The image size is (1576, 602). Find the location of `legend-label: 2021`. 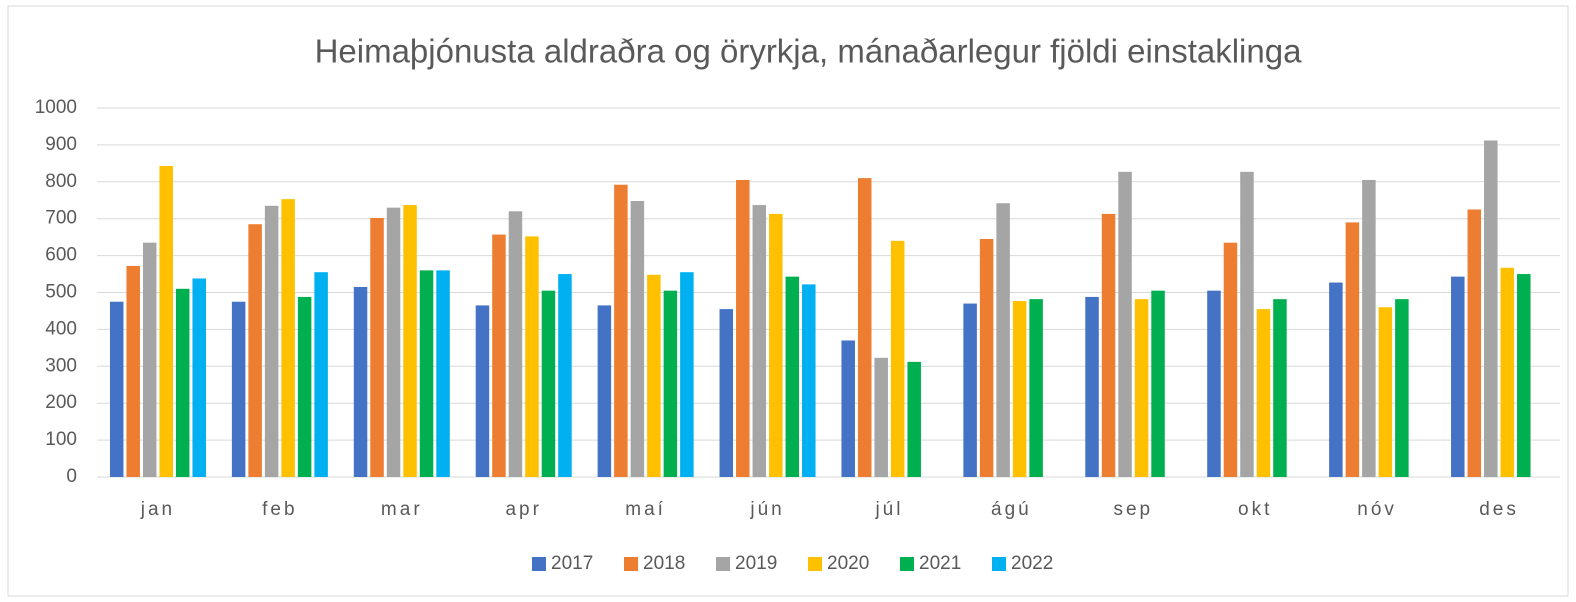

legend-label: 2021 is located at coordinates (940, 563).